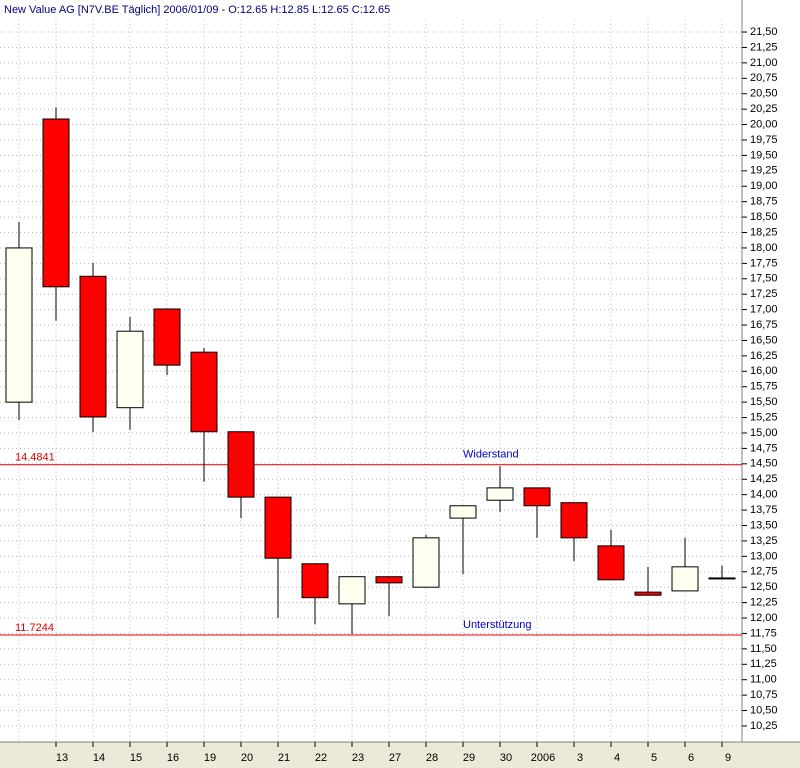 This screenshot has width=800, height=768. What do you see at coordinates (395, 758) in the screenshot?
I see `x-tick-label: 27` at bounding box center [395, 758].